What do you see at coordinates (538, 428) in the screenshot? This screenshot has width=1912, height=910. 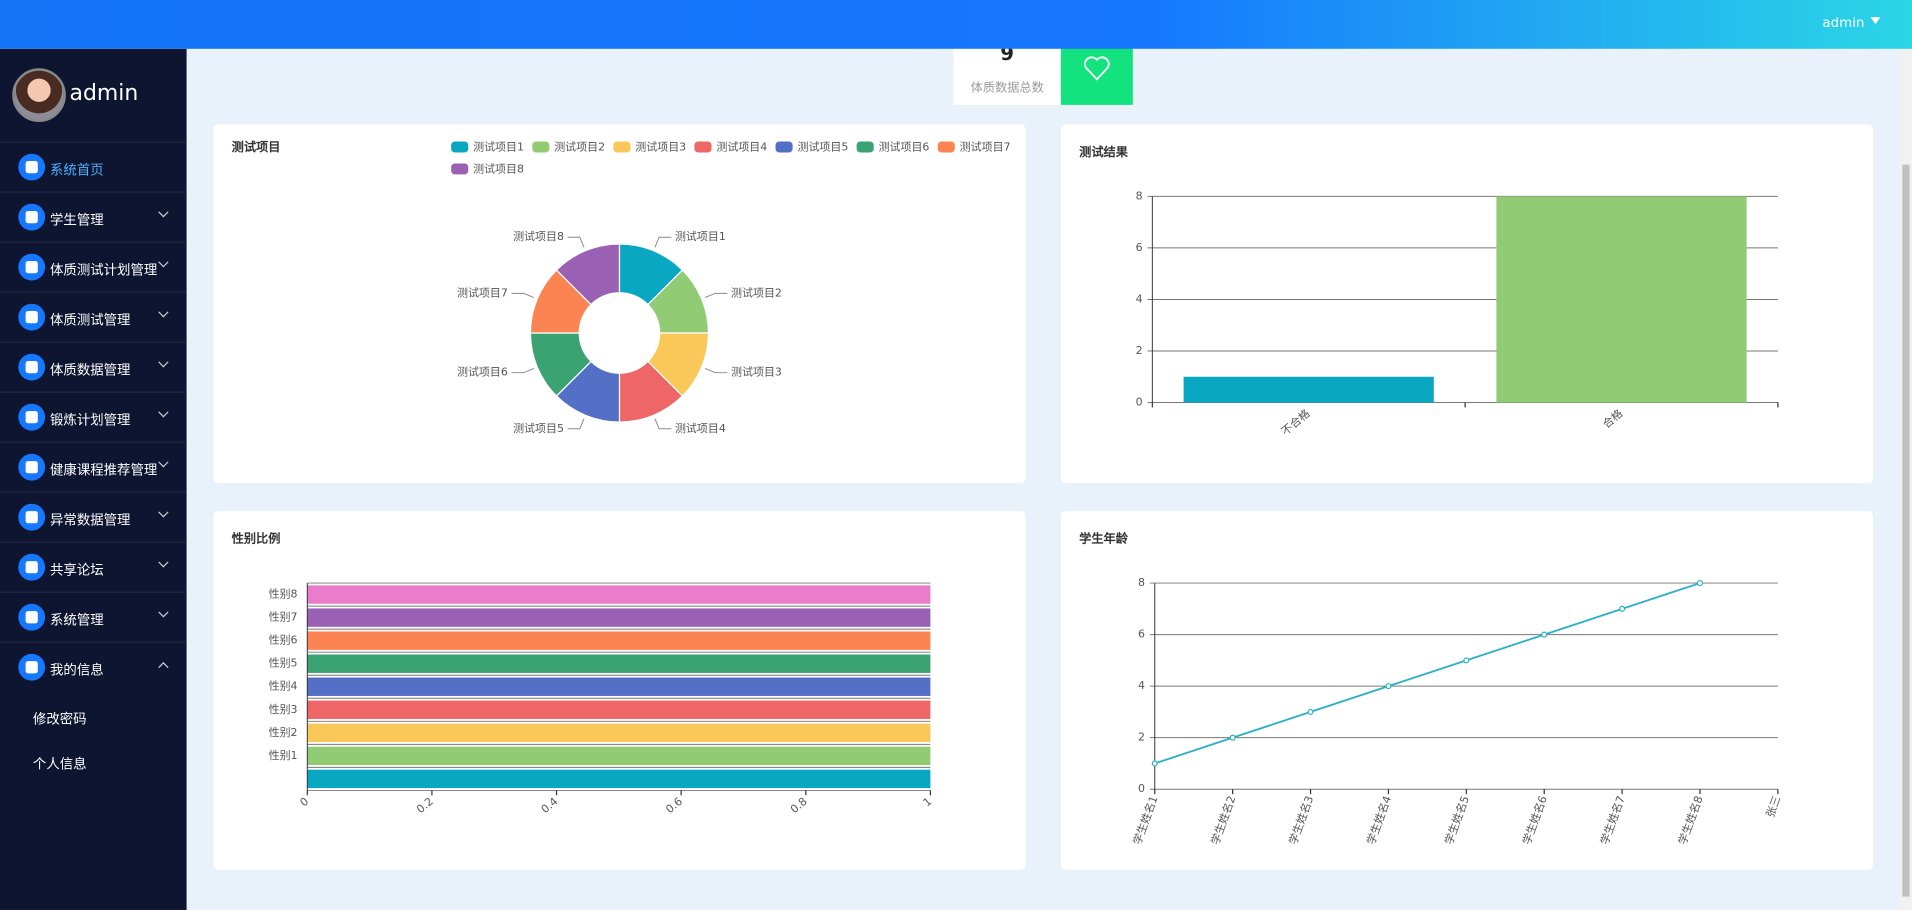 I see `slice-label: 测试项目5` at bounding box center [538, 428].